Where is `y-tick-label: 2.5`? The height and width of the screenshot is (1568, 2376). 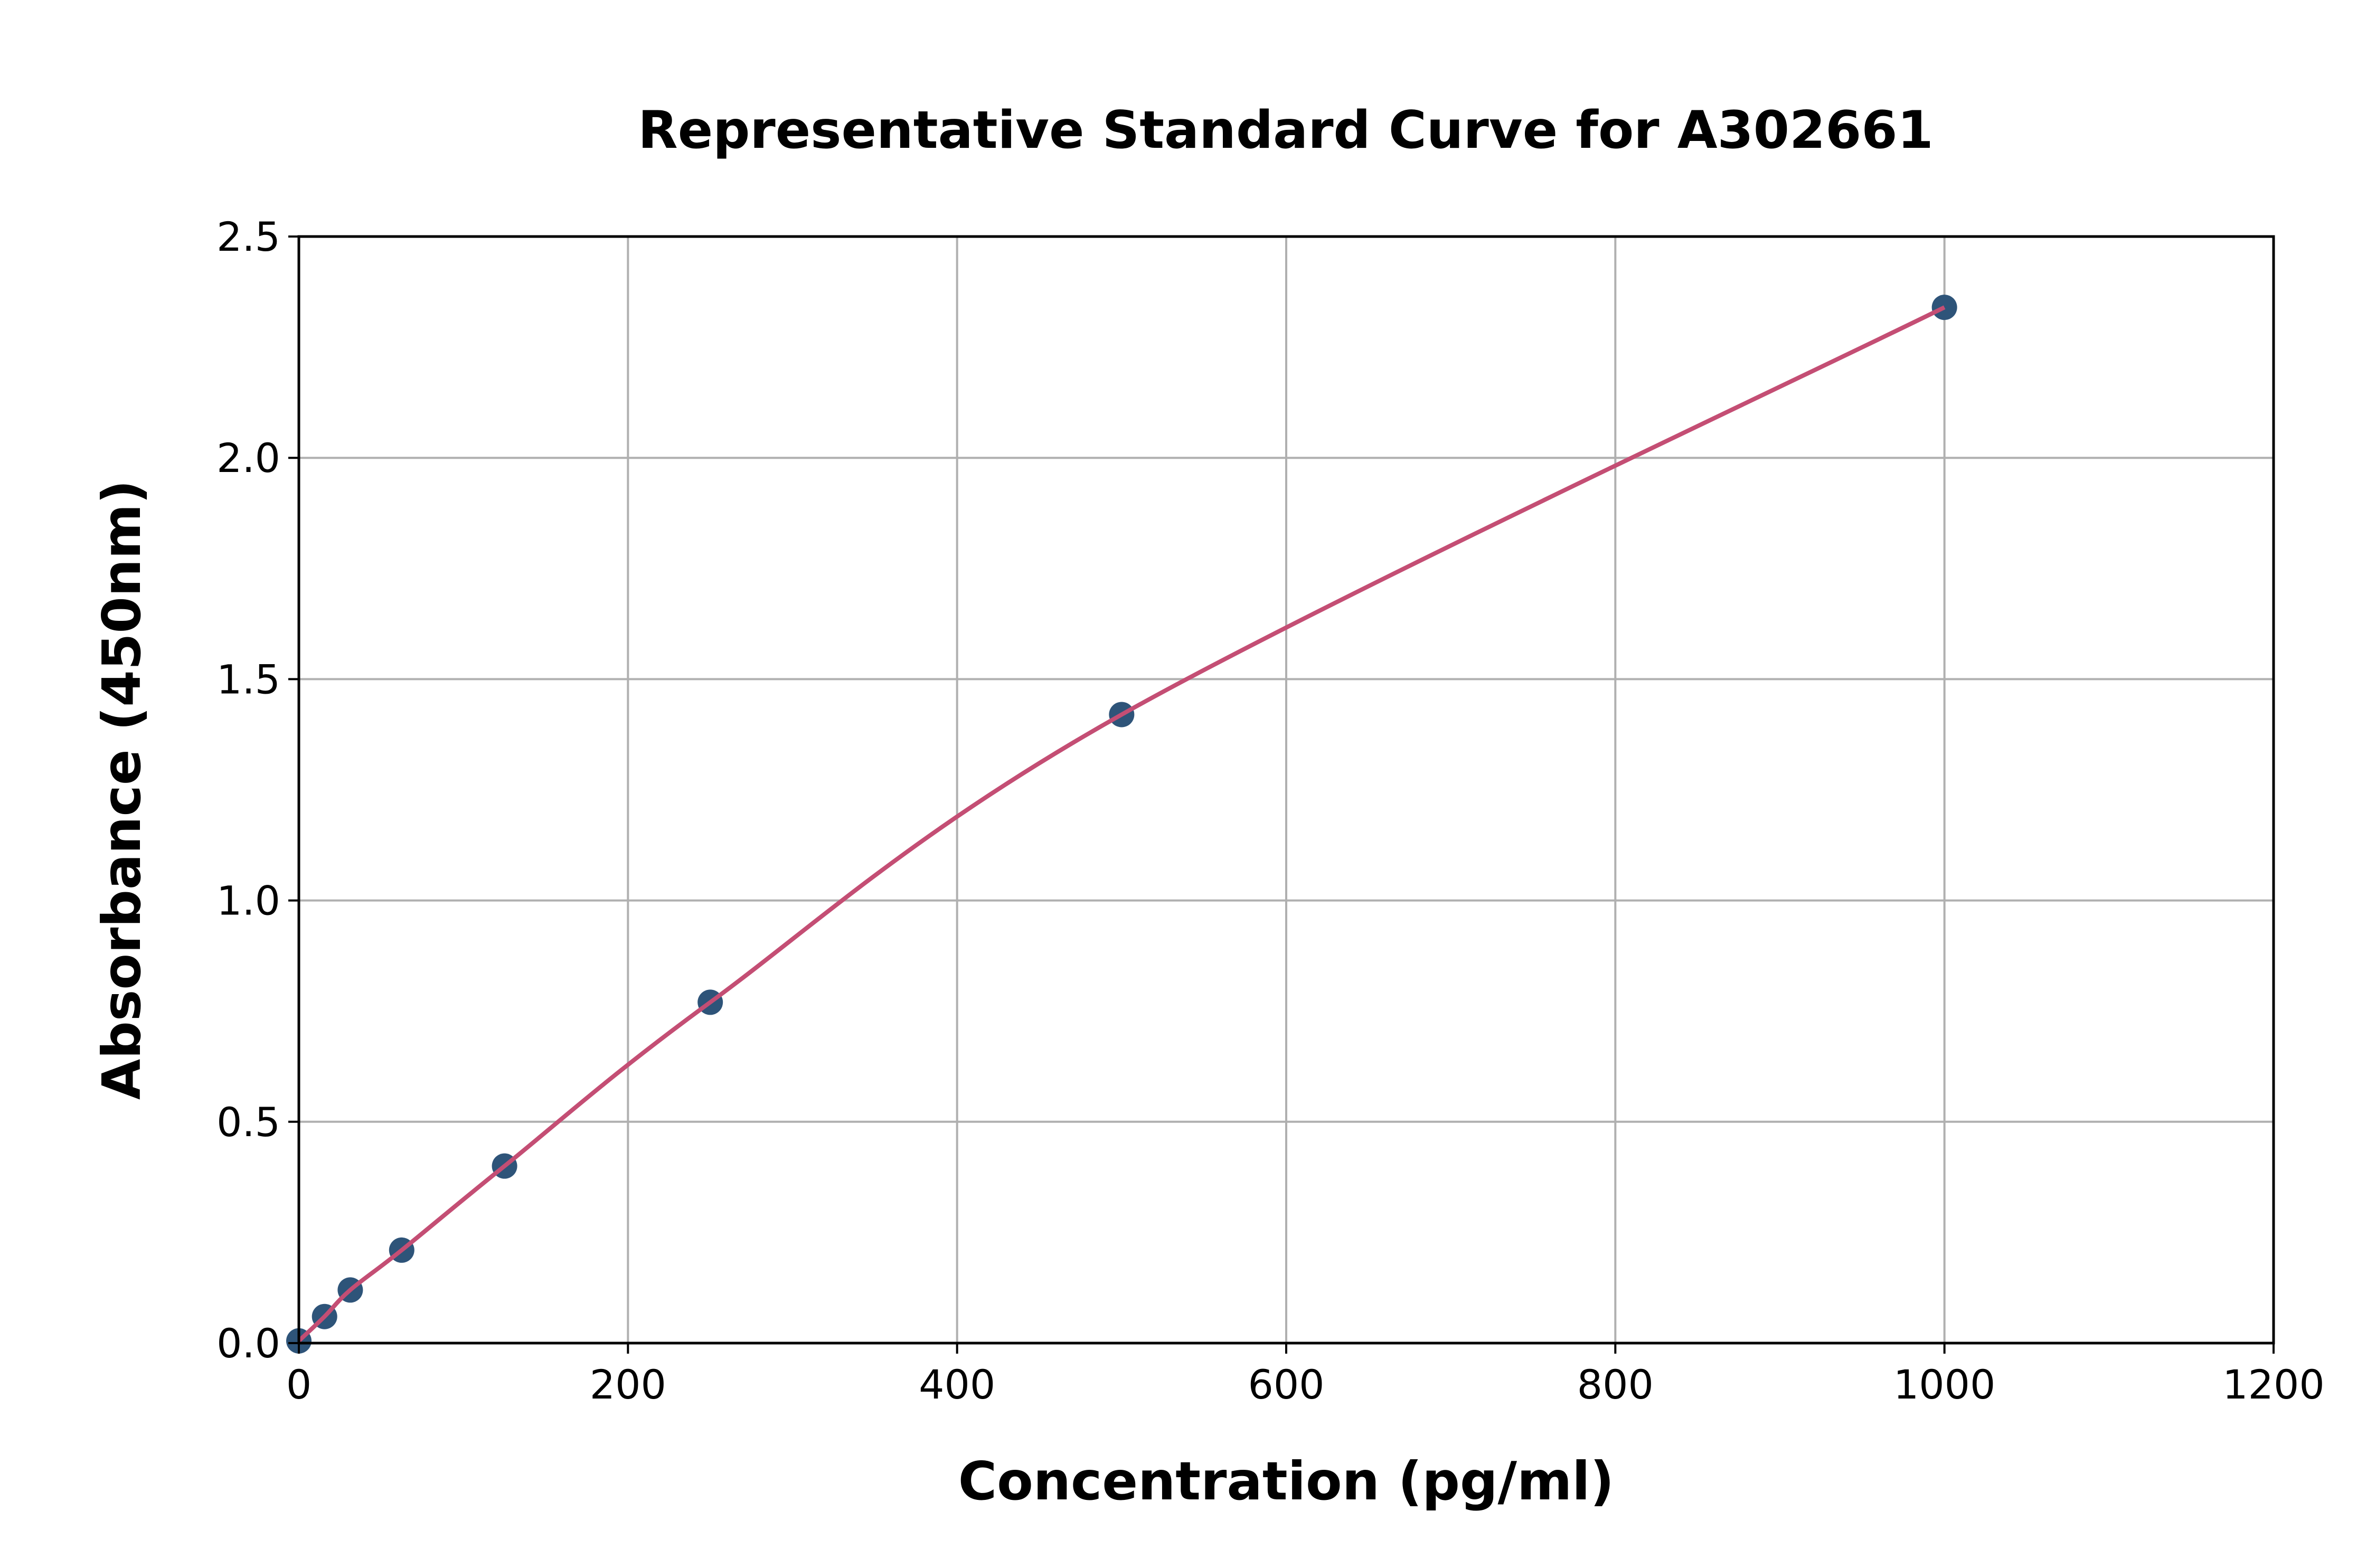 y-tick-label: 2.5 is located at coordinates (248, 237).